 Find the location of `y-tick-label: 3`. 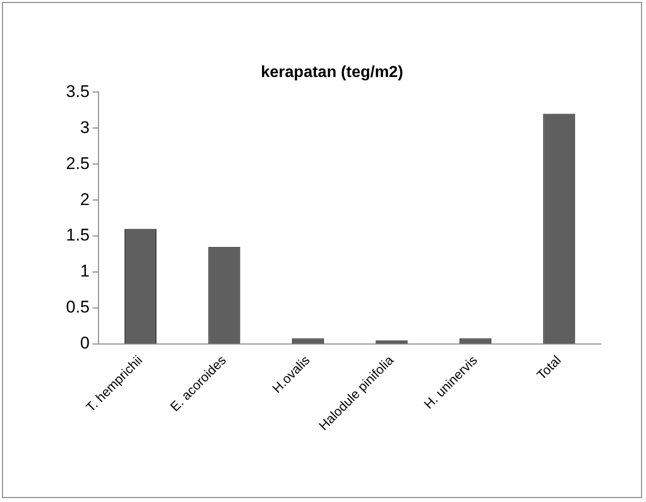

y-tick-label: 3 is located at coordinates (85, 127).